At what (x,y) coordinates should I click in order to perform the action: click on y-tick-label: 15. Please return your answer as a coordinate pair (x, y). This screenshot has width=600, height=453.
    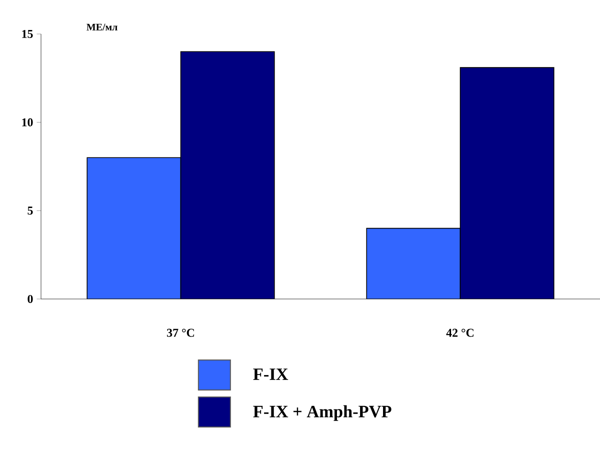
    Looking at the image, I should click on (27, 34).